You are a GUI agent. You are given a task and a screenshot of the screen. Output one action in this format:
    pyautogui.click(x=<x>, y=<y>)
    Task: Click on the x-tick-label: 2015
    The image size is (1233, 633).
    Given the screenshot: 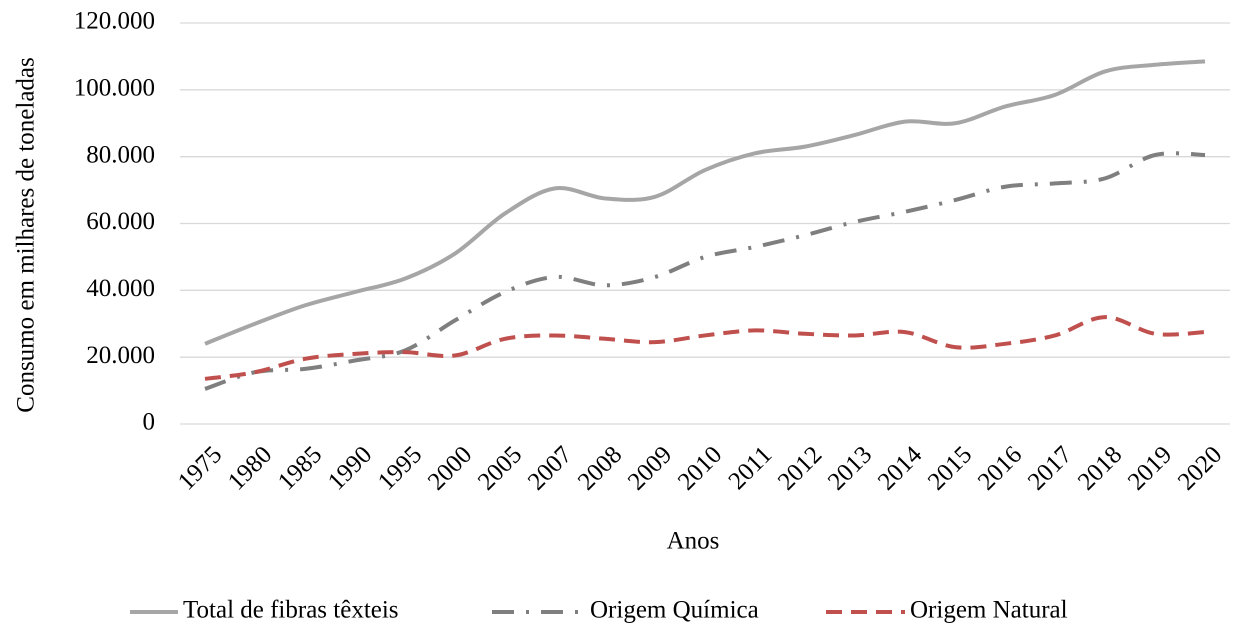 What is the action you would take?
    pyautogui.click(x=950, y=468)
    